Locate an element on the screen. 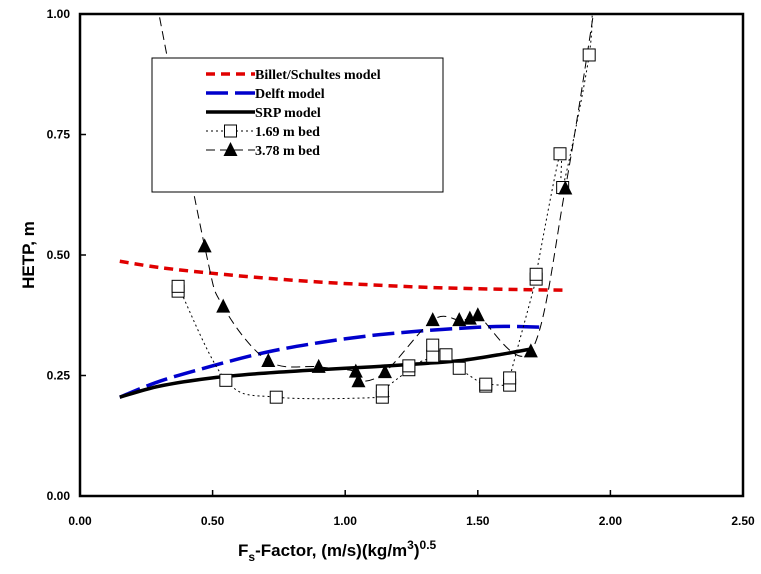  x-tick-label: 0.50 is located at coordinates (213, 521).